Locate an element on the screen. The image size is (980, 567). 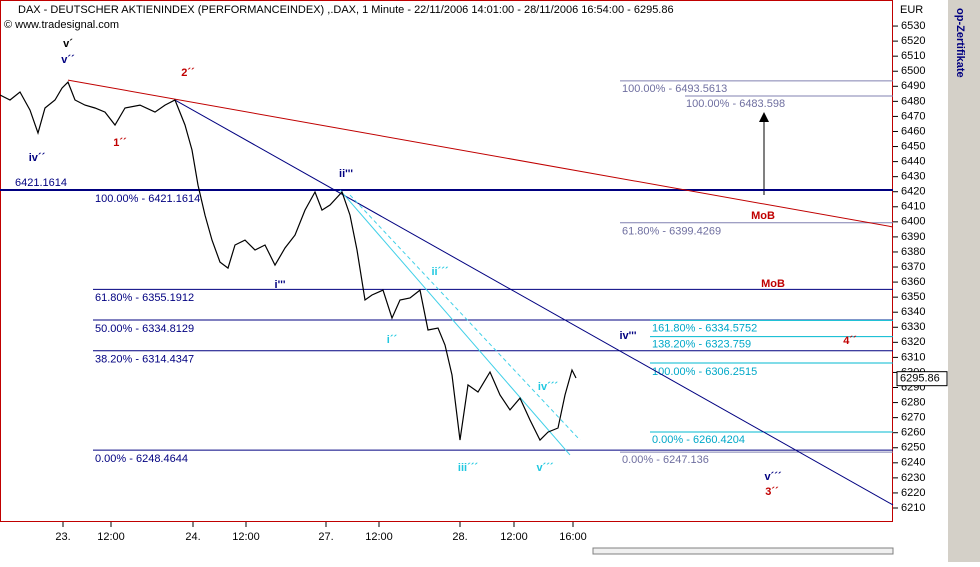
level-label: 138.20% - 6323.759 is located at coordinates (701, 345).